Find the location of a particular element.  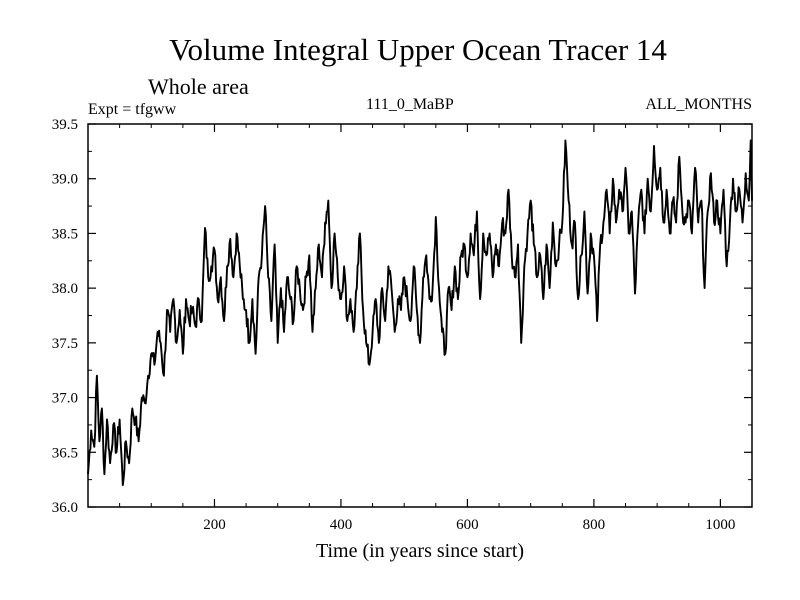

x-tick-label: 200 is located at coordinates (214, 525).